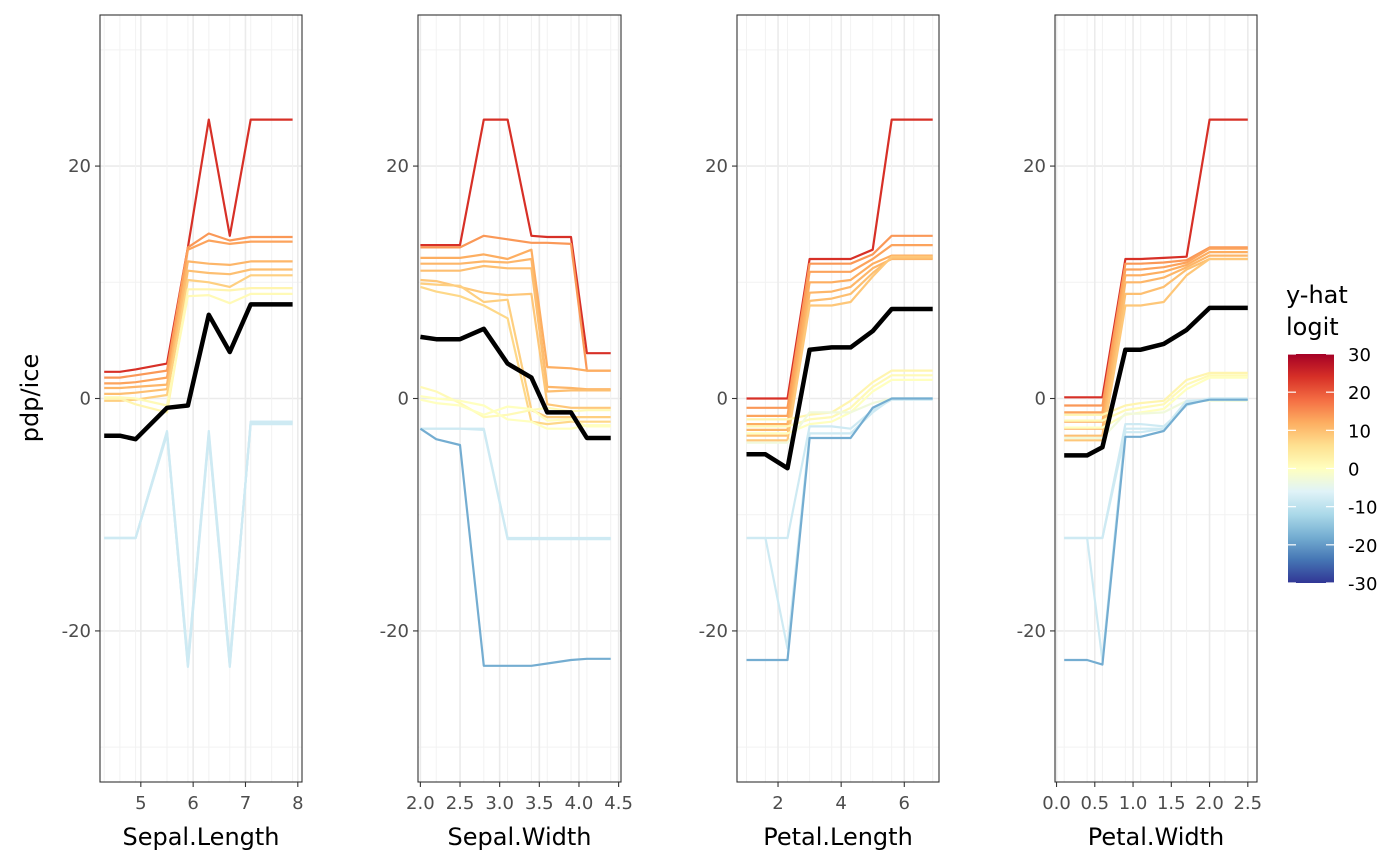 The image size is (1400, 866). Describe the element at coordinates (245, 803) in the screenshot. I see `x-tick-label: 7` at that location.